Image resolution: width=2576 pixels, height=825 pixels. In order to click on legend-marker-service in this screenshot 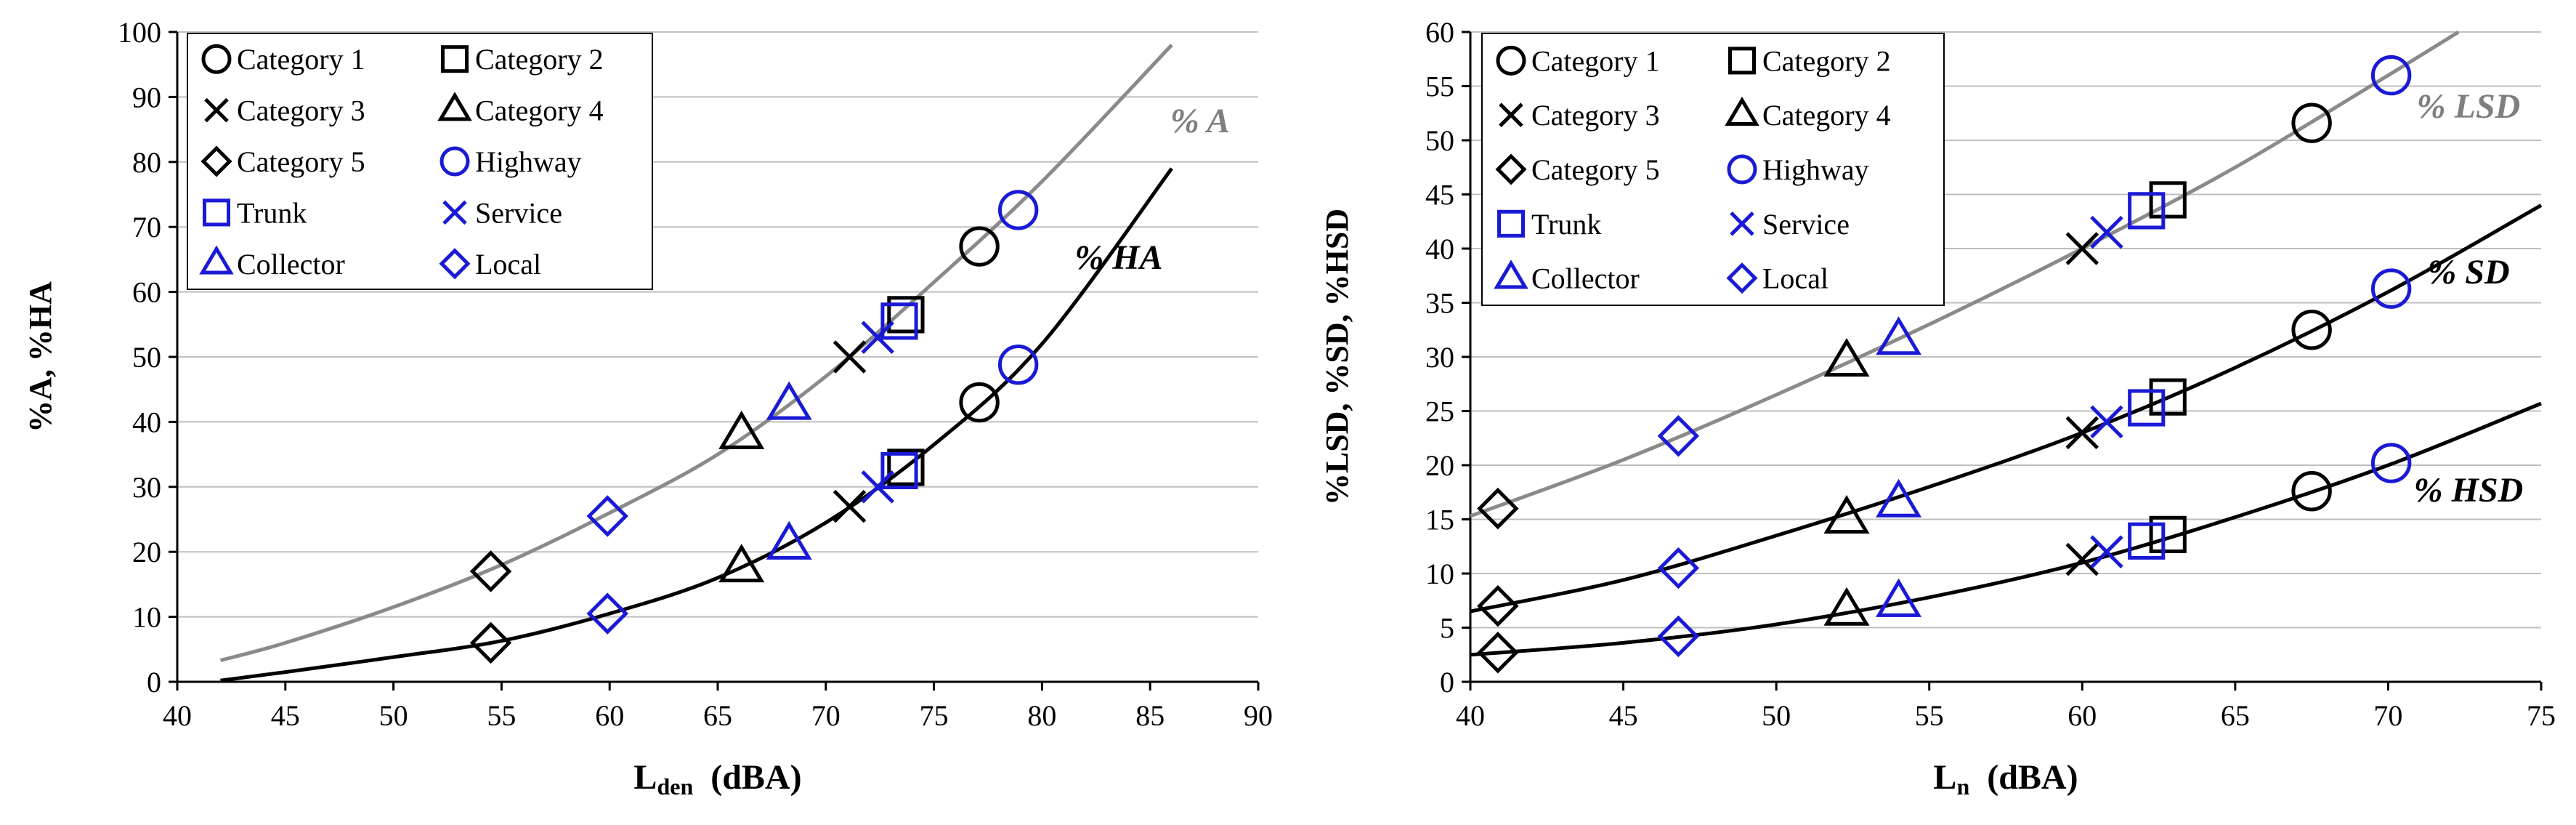, I will do `click(1742, 224)`.